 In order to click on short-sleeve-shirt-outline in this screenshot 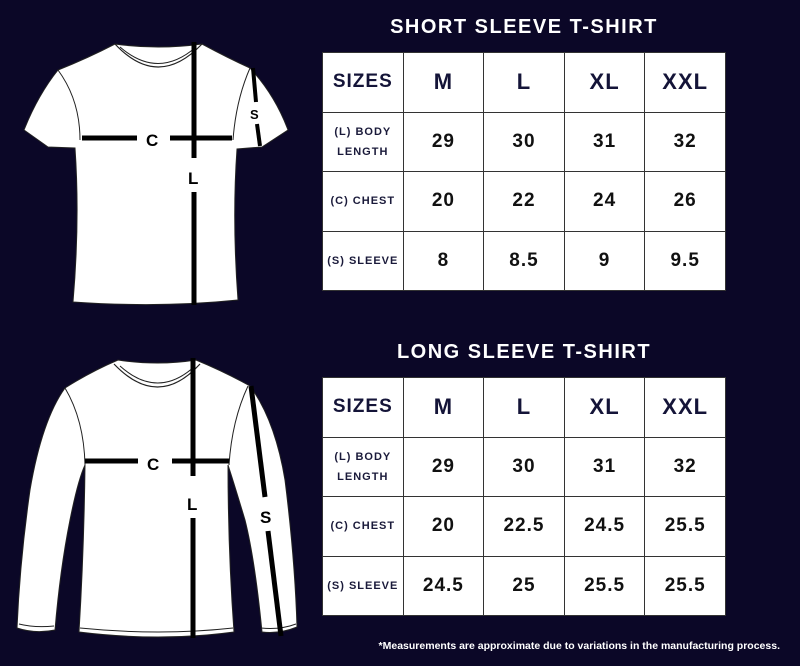, I will do `click(156, 174)`.